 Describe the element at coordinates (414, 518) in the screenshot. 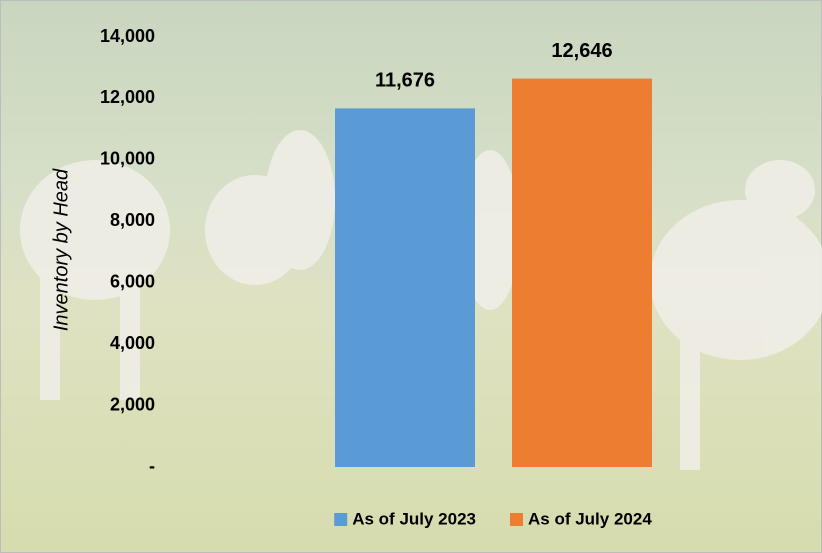

I see `legend-label: As of July 2023` at that location.